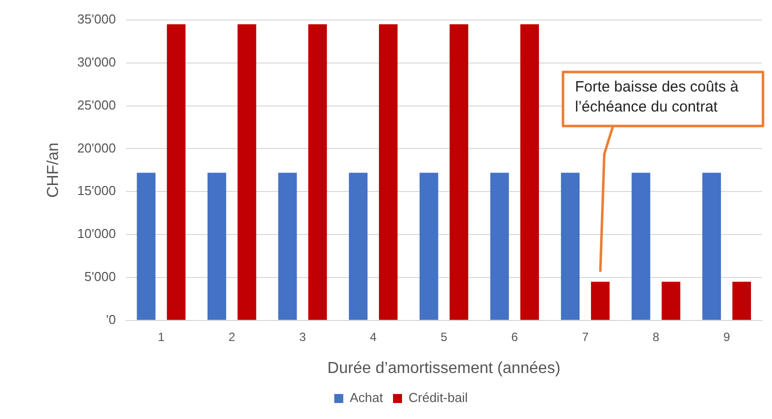 The image size is (772, 419). Describe the element at coordinates (438, 398) in the screenshot. I see `legend-label: Crédit-bail` at that location.